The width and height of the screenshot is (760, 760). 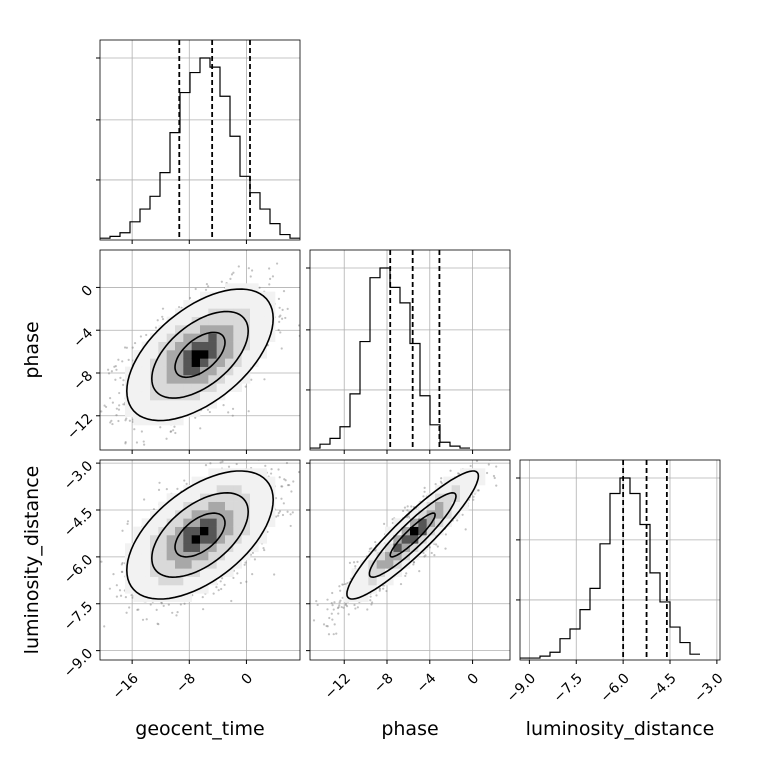 What do you see at coordinates (200, 148) in the screenshot?
I see `histogram-geocent_time` at bounding box center [200, 148].